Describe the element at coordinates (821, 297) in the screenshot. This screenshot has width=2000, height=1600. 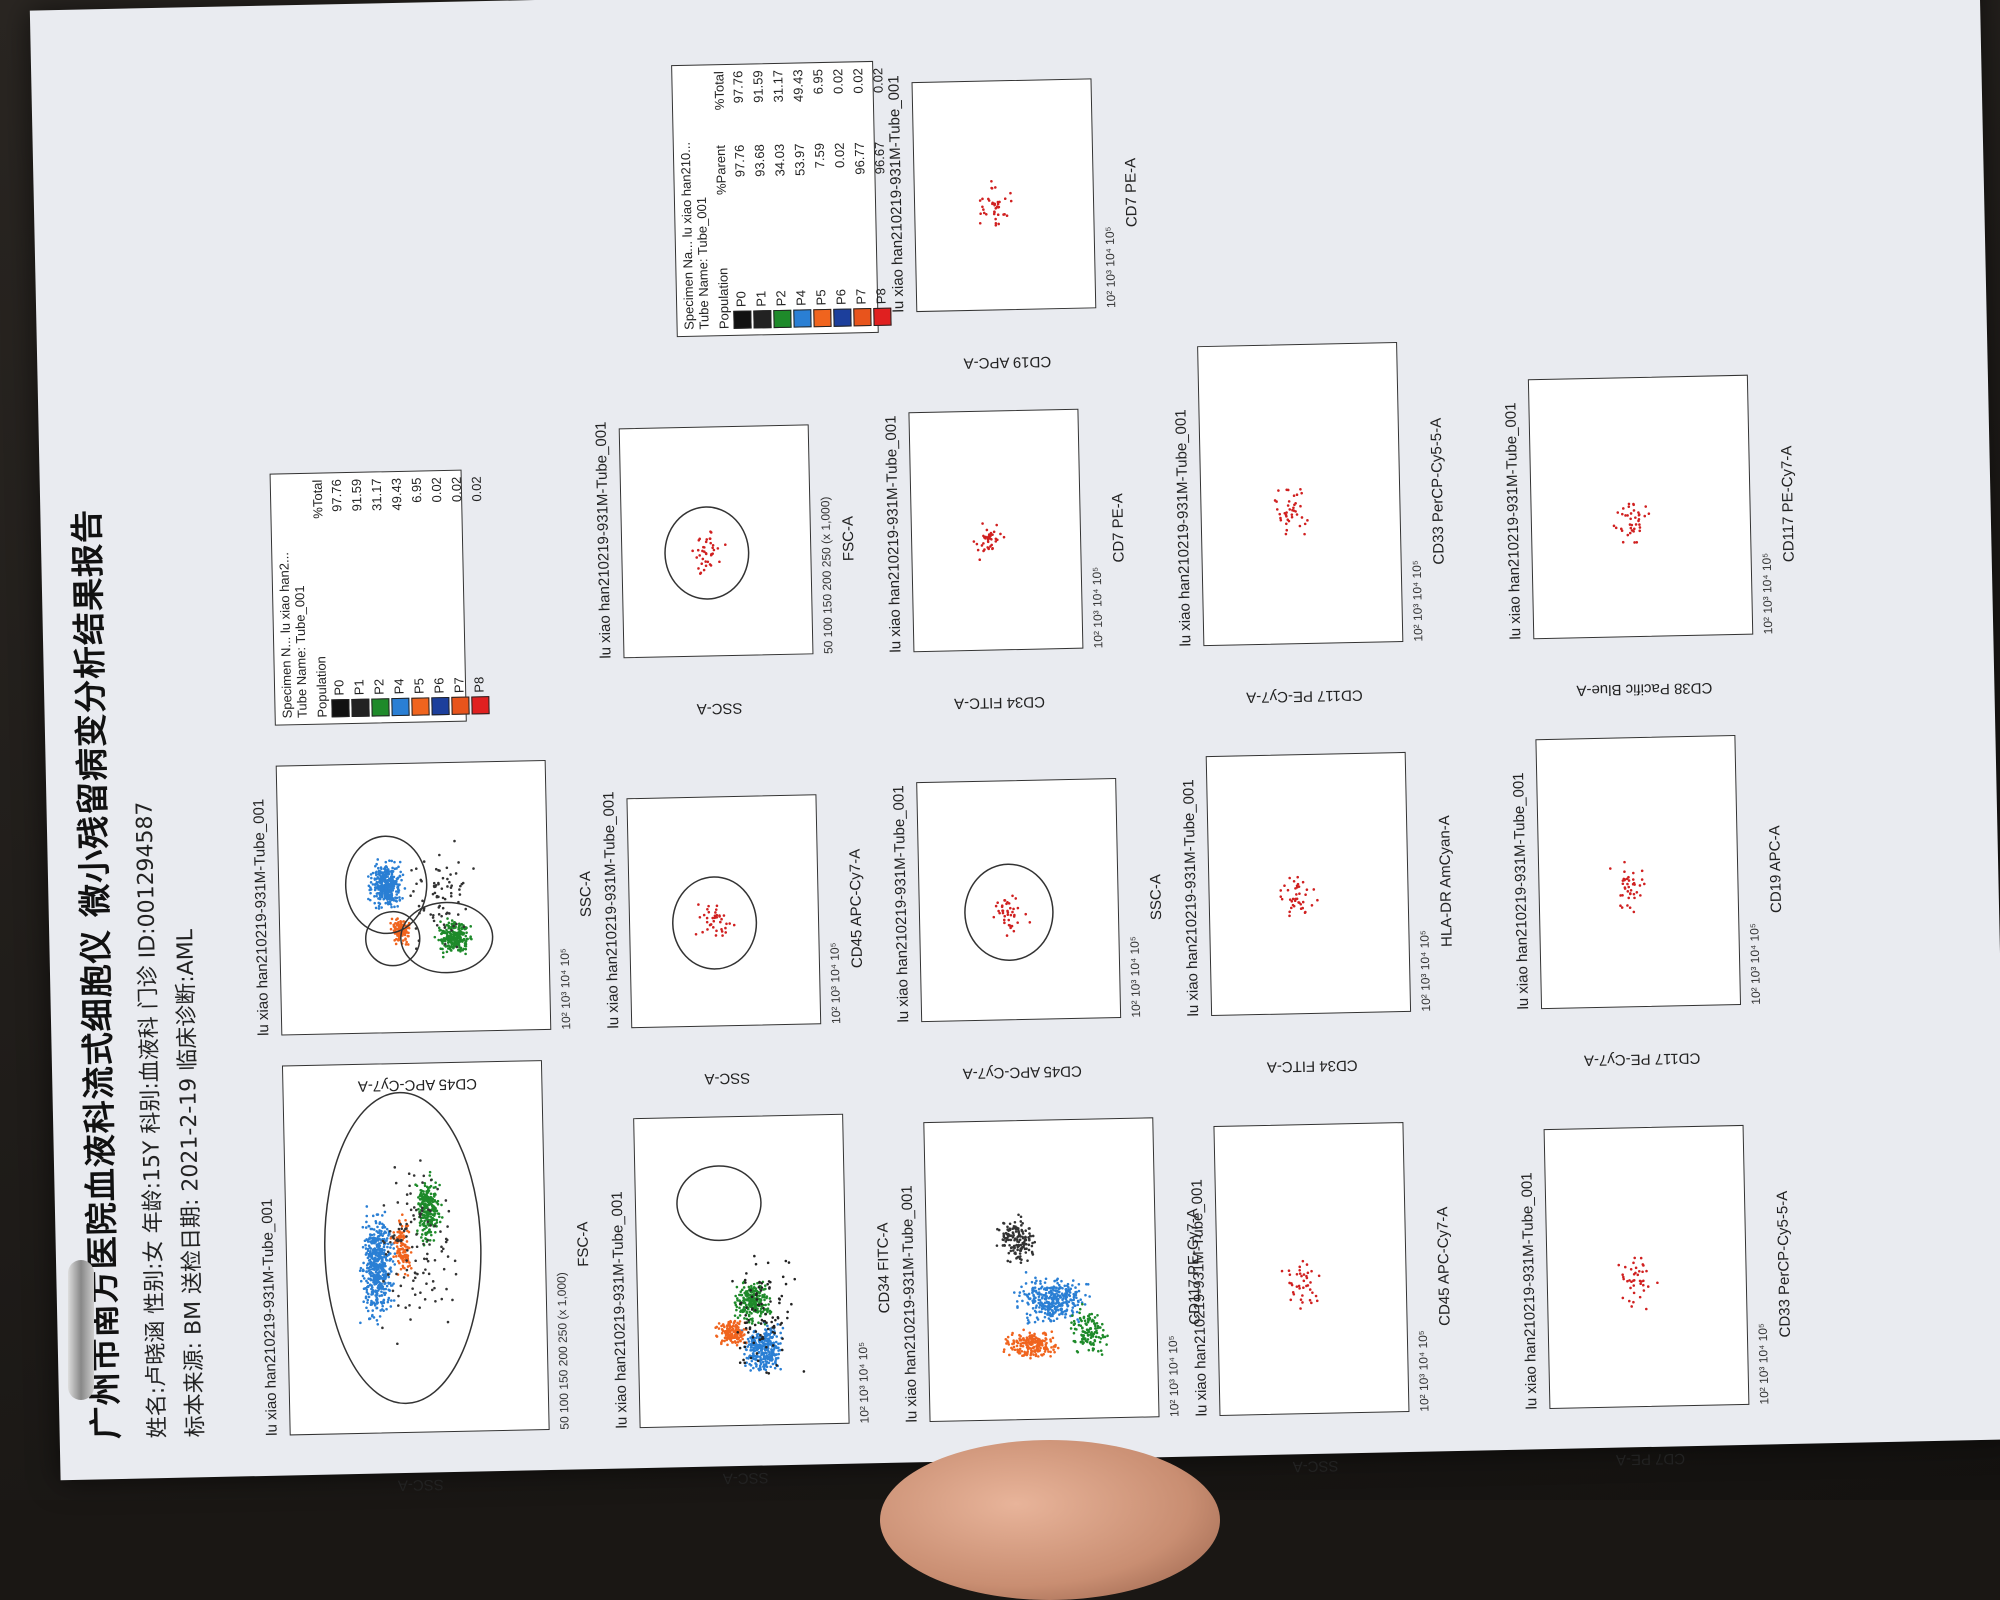
I see `population-name: P5` at that location.